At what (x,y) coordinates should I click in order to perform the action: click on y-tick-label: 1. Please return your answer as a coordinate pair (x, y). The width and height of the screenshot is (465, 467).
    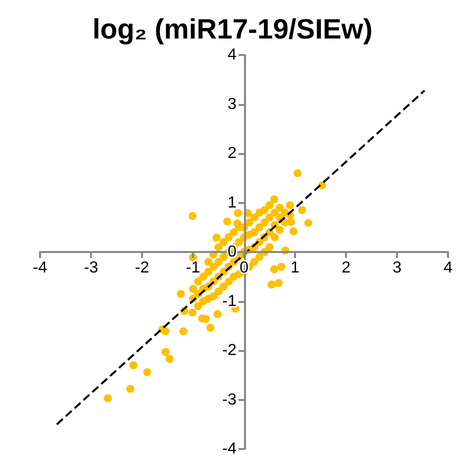
    Looking at the image, I should click on (232, 203).